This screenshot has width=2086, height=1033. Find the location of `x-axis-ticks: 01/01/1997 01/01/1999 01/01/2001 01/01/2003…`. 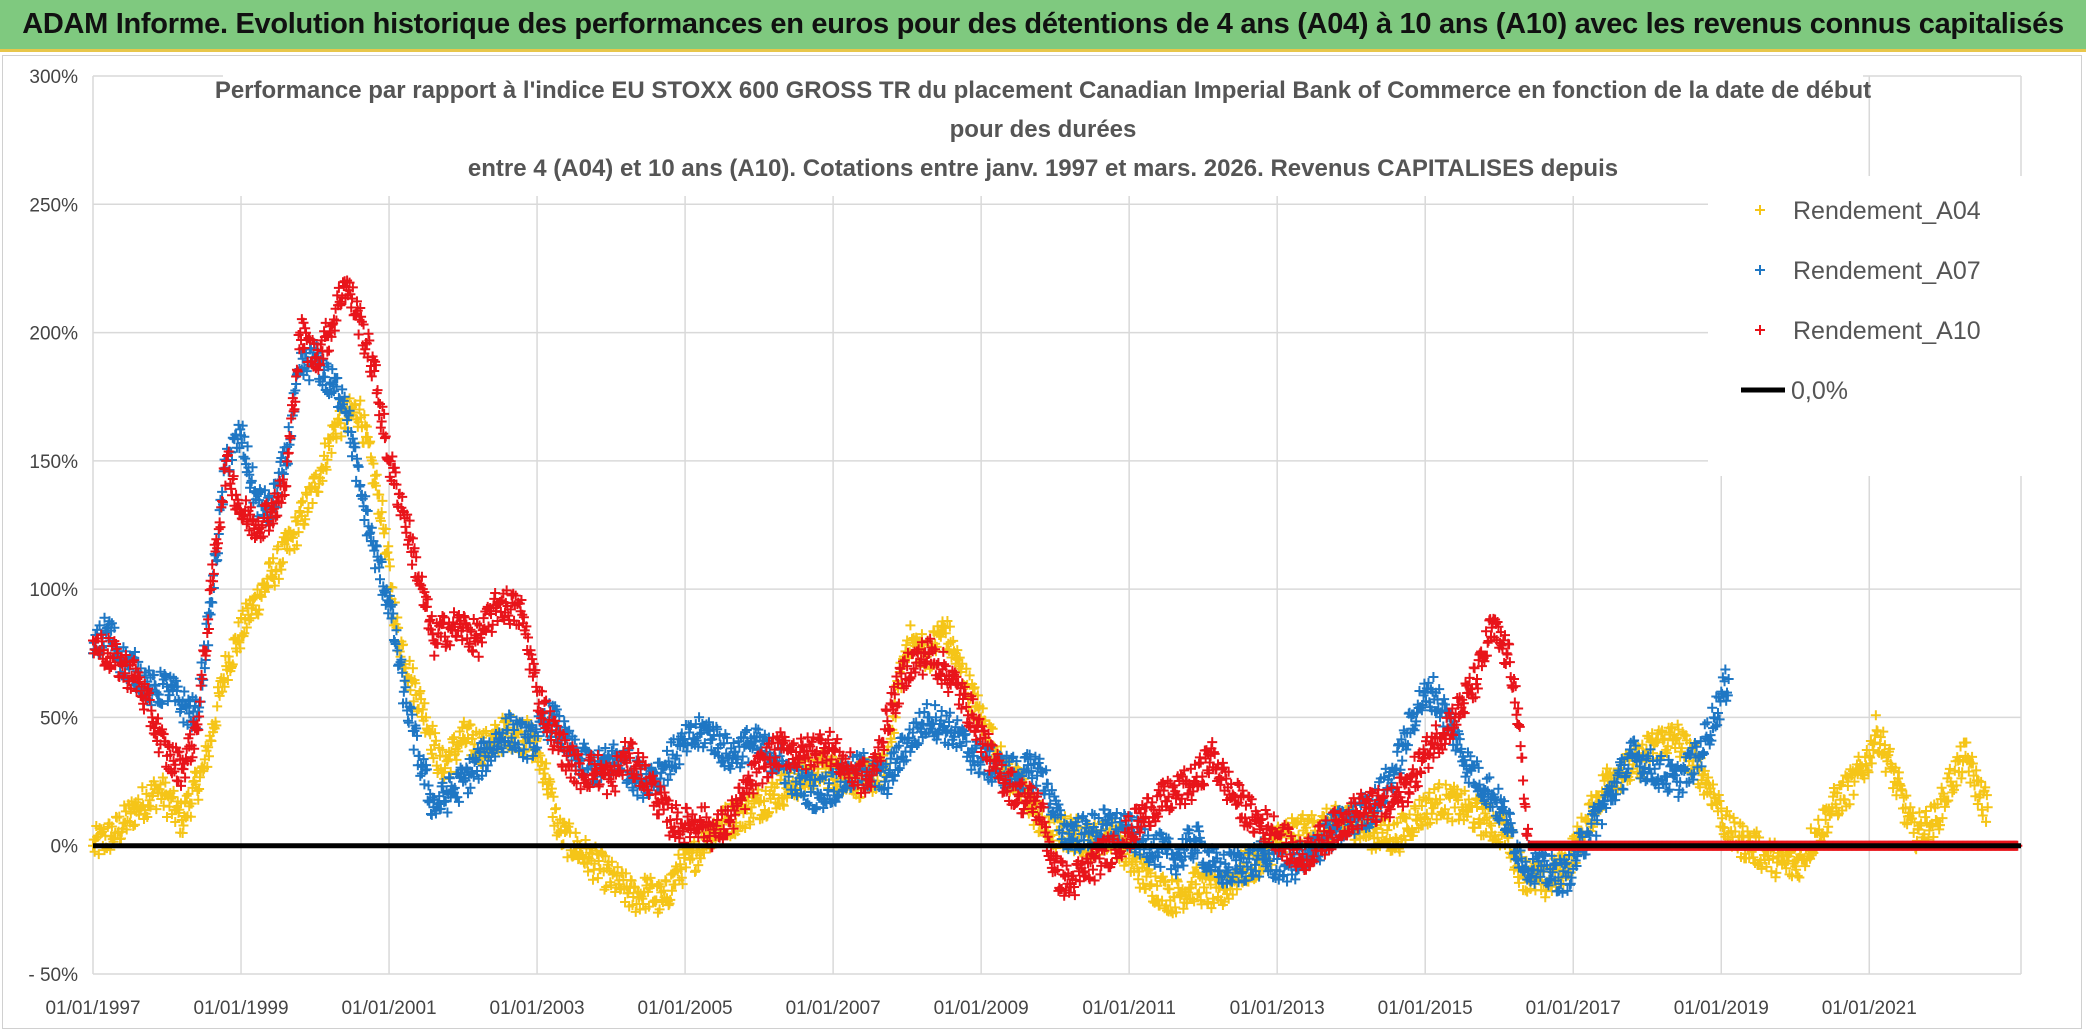

x-axis-ticks: 01/01/1997 01/01/1999 01/01/2001 01/01/2003… is located at coordinates (980, 1008).